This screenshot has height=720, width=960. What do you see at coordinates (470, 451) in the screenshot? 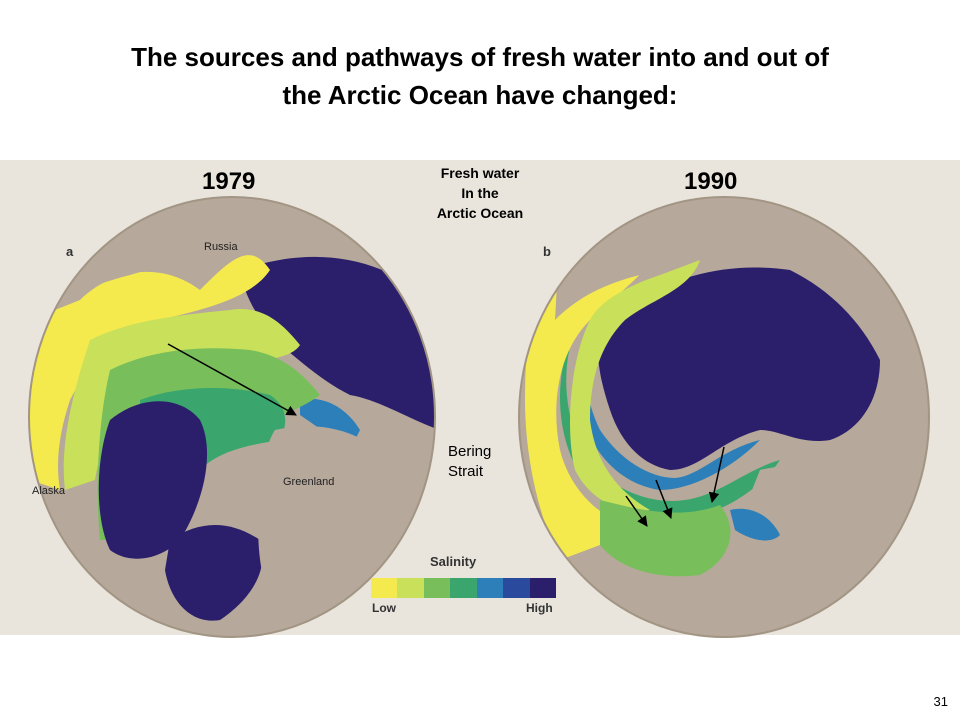
I see `bering-line-1: Bering` at bounding box center [470, 451].